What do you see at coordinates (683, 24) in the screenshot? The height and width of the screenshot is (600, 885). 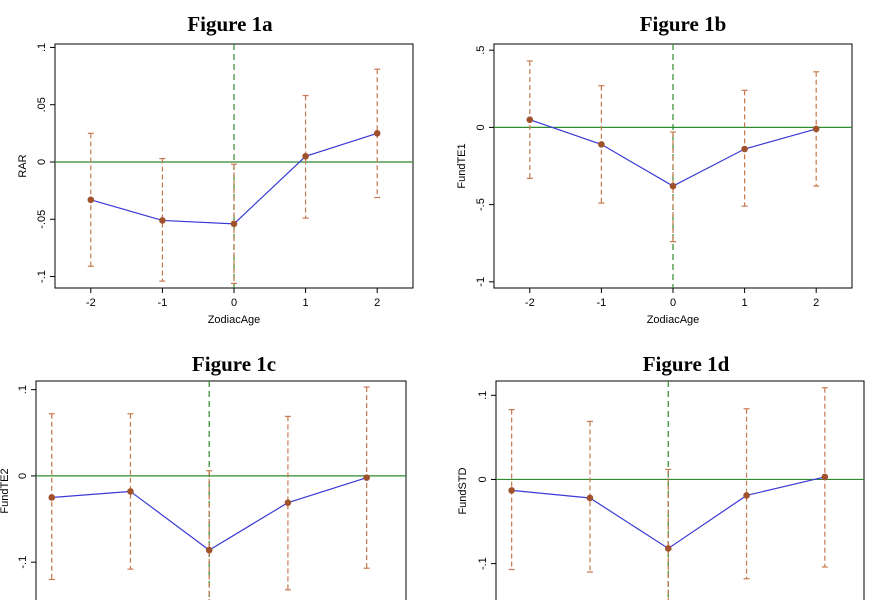 I see `figure-title-1b: Figure 1b` at bounding box center [683, 24].